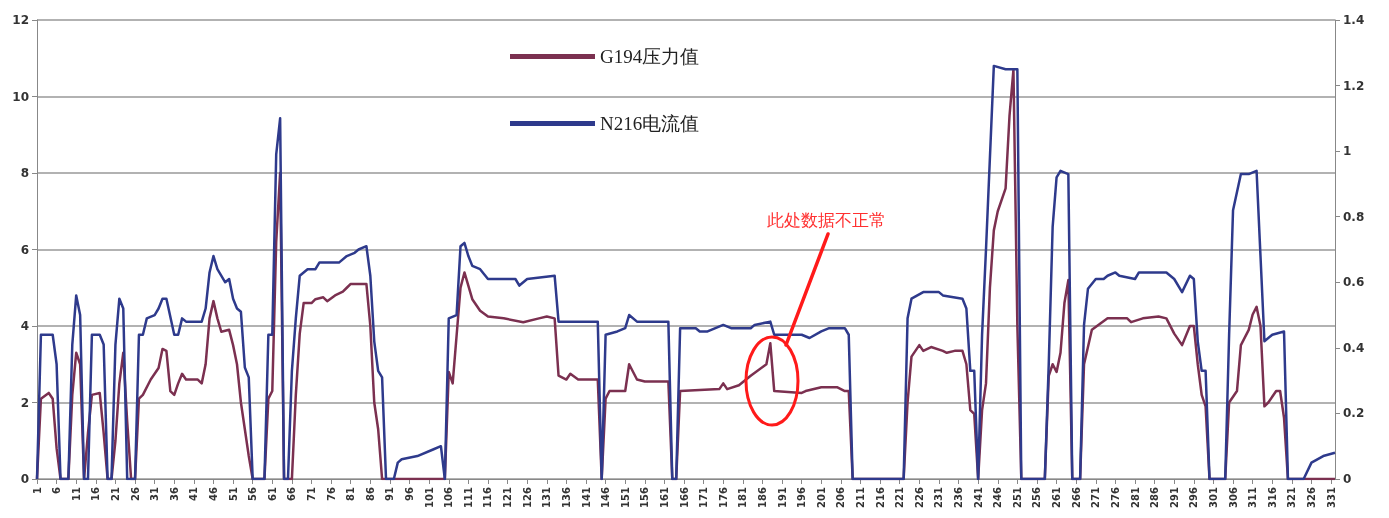  What do you see at coordinates (1233, 497) in the screenshot?
I see `x-tick-label: 306` at bounding box center [1233, 497].